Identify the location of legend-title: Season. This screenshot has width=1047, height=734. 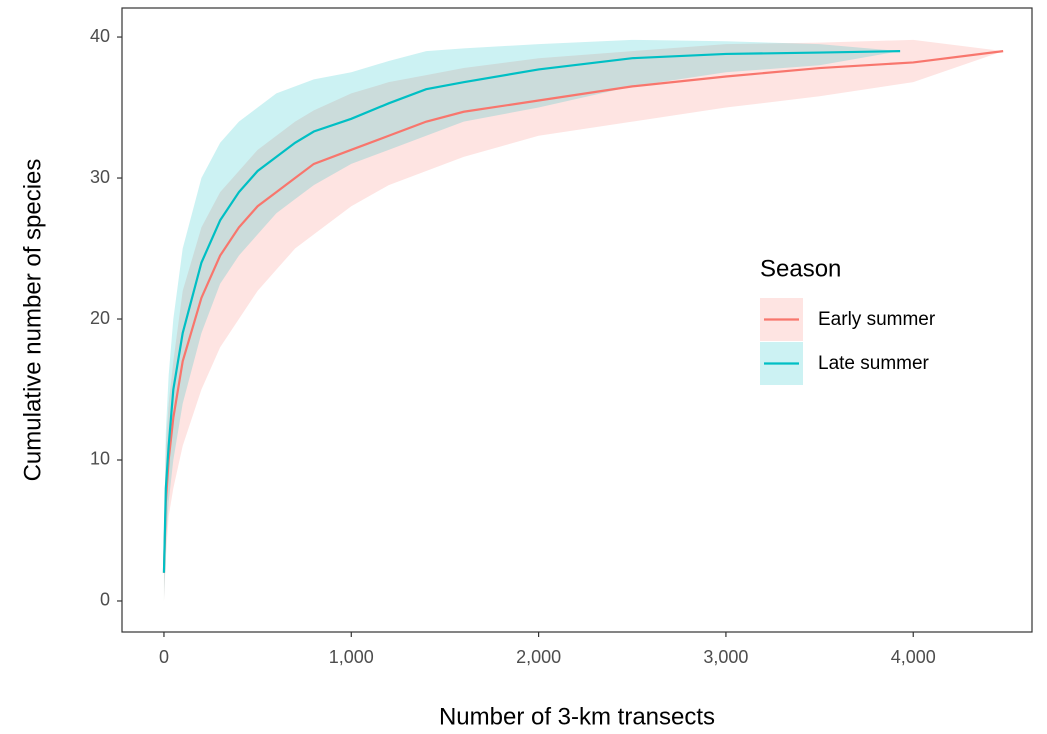
(800, 268).